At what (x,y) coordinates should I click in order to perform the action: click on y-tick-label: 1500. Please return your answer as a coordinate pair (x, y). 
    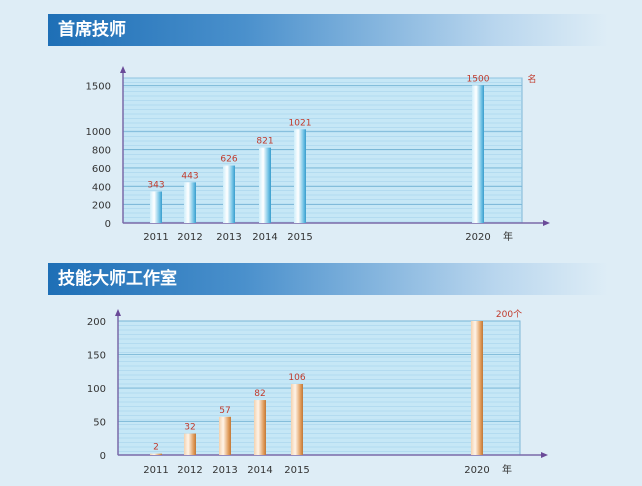
    Looking at the image, I should click on (98, 86).